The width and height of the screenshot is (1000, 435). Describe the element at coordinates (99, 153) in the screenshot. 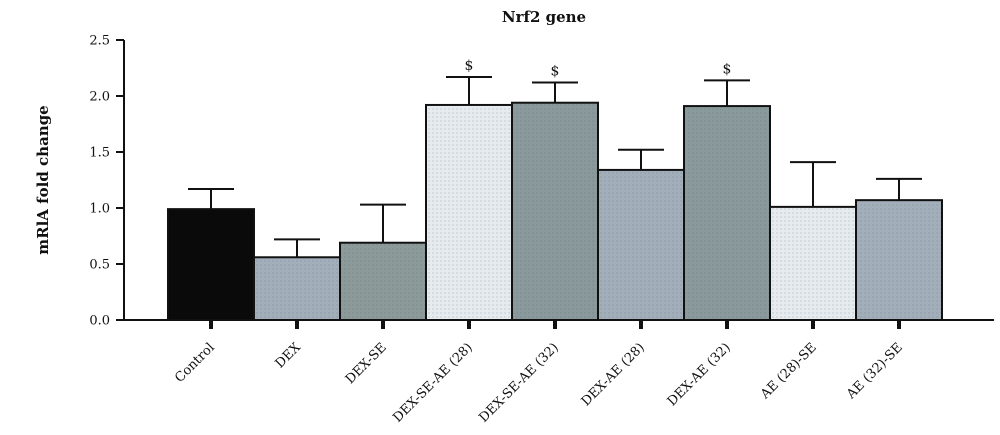

I see `y-tick-label: 1.5` at that location.